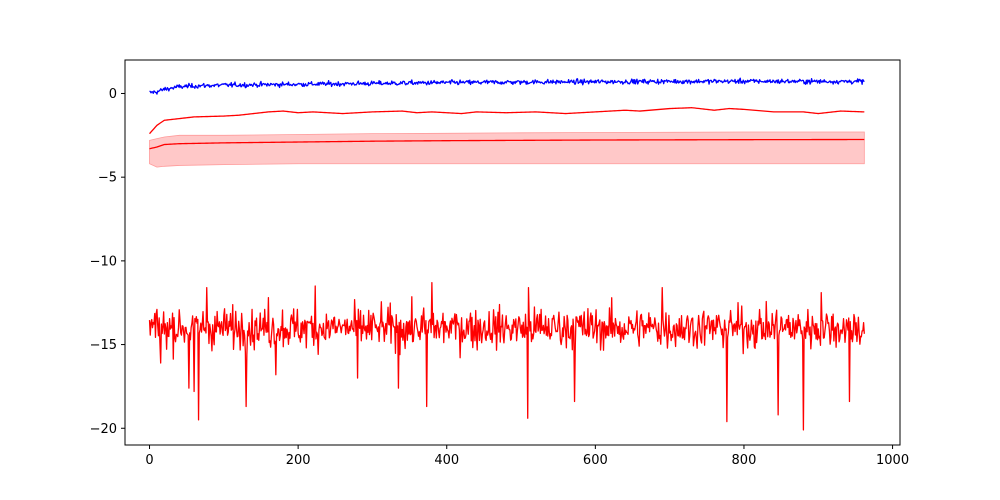 This screenshot has width=1000, height=500. I want to click on x-tick-label: 200, so click(298, 460).